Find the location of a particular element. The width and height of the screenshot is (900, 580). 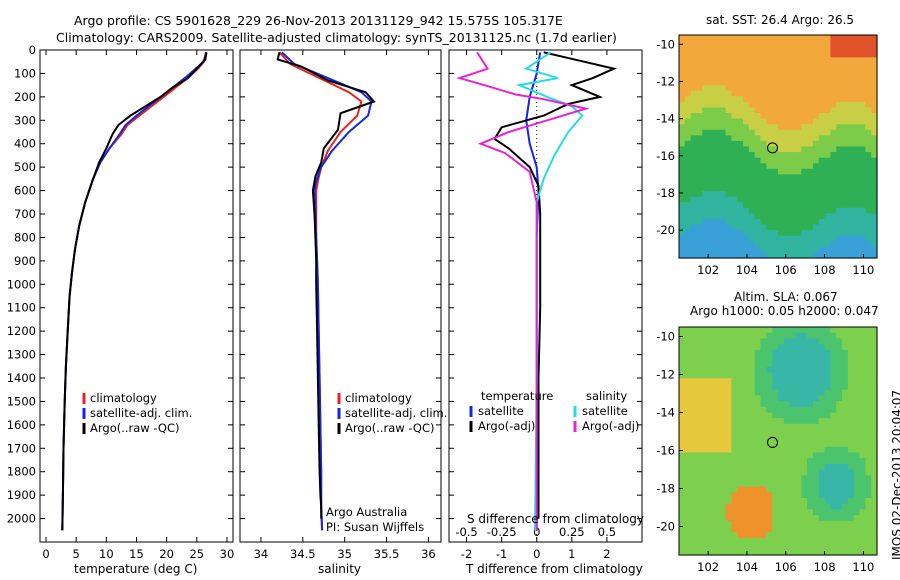

legend-title: salinity is located at coordinates (606, 396).